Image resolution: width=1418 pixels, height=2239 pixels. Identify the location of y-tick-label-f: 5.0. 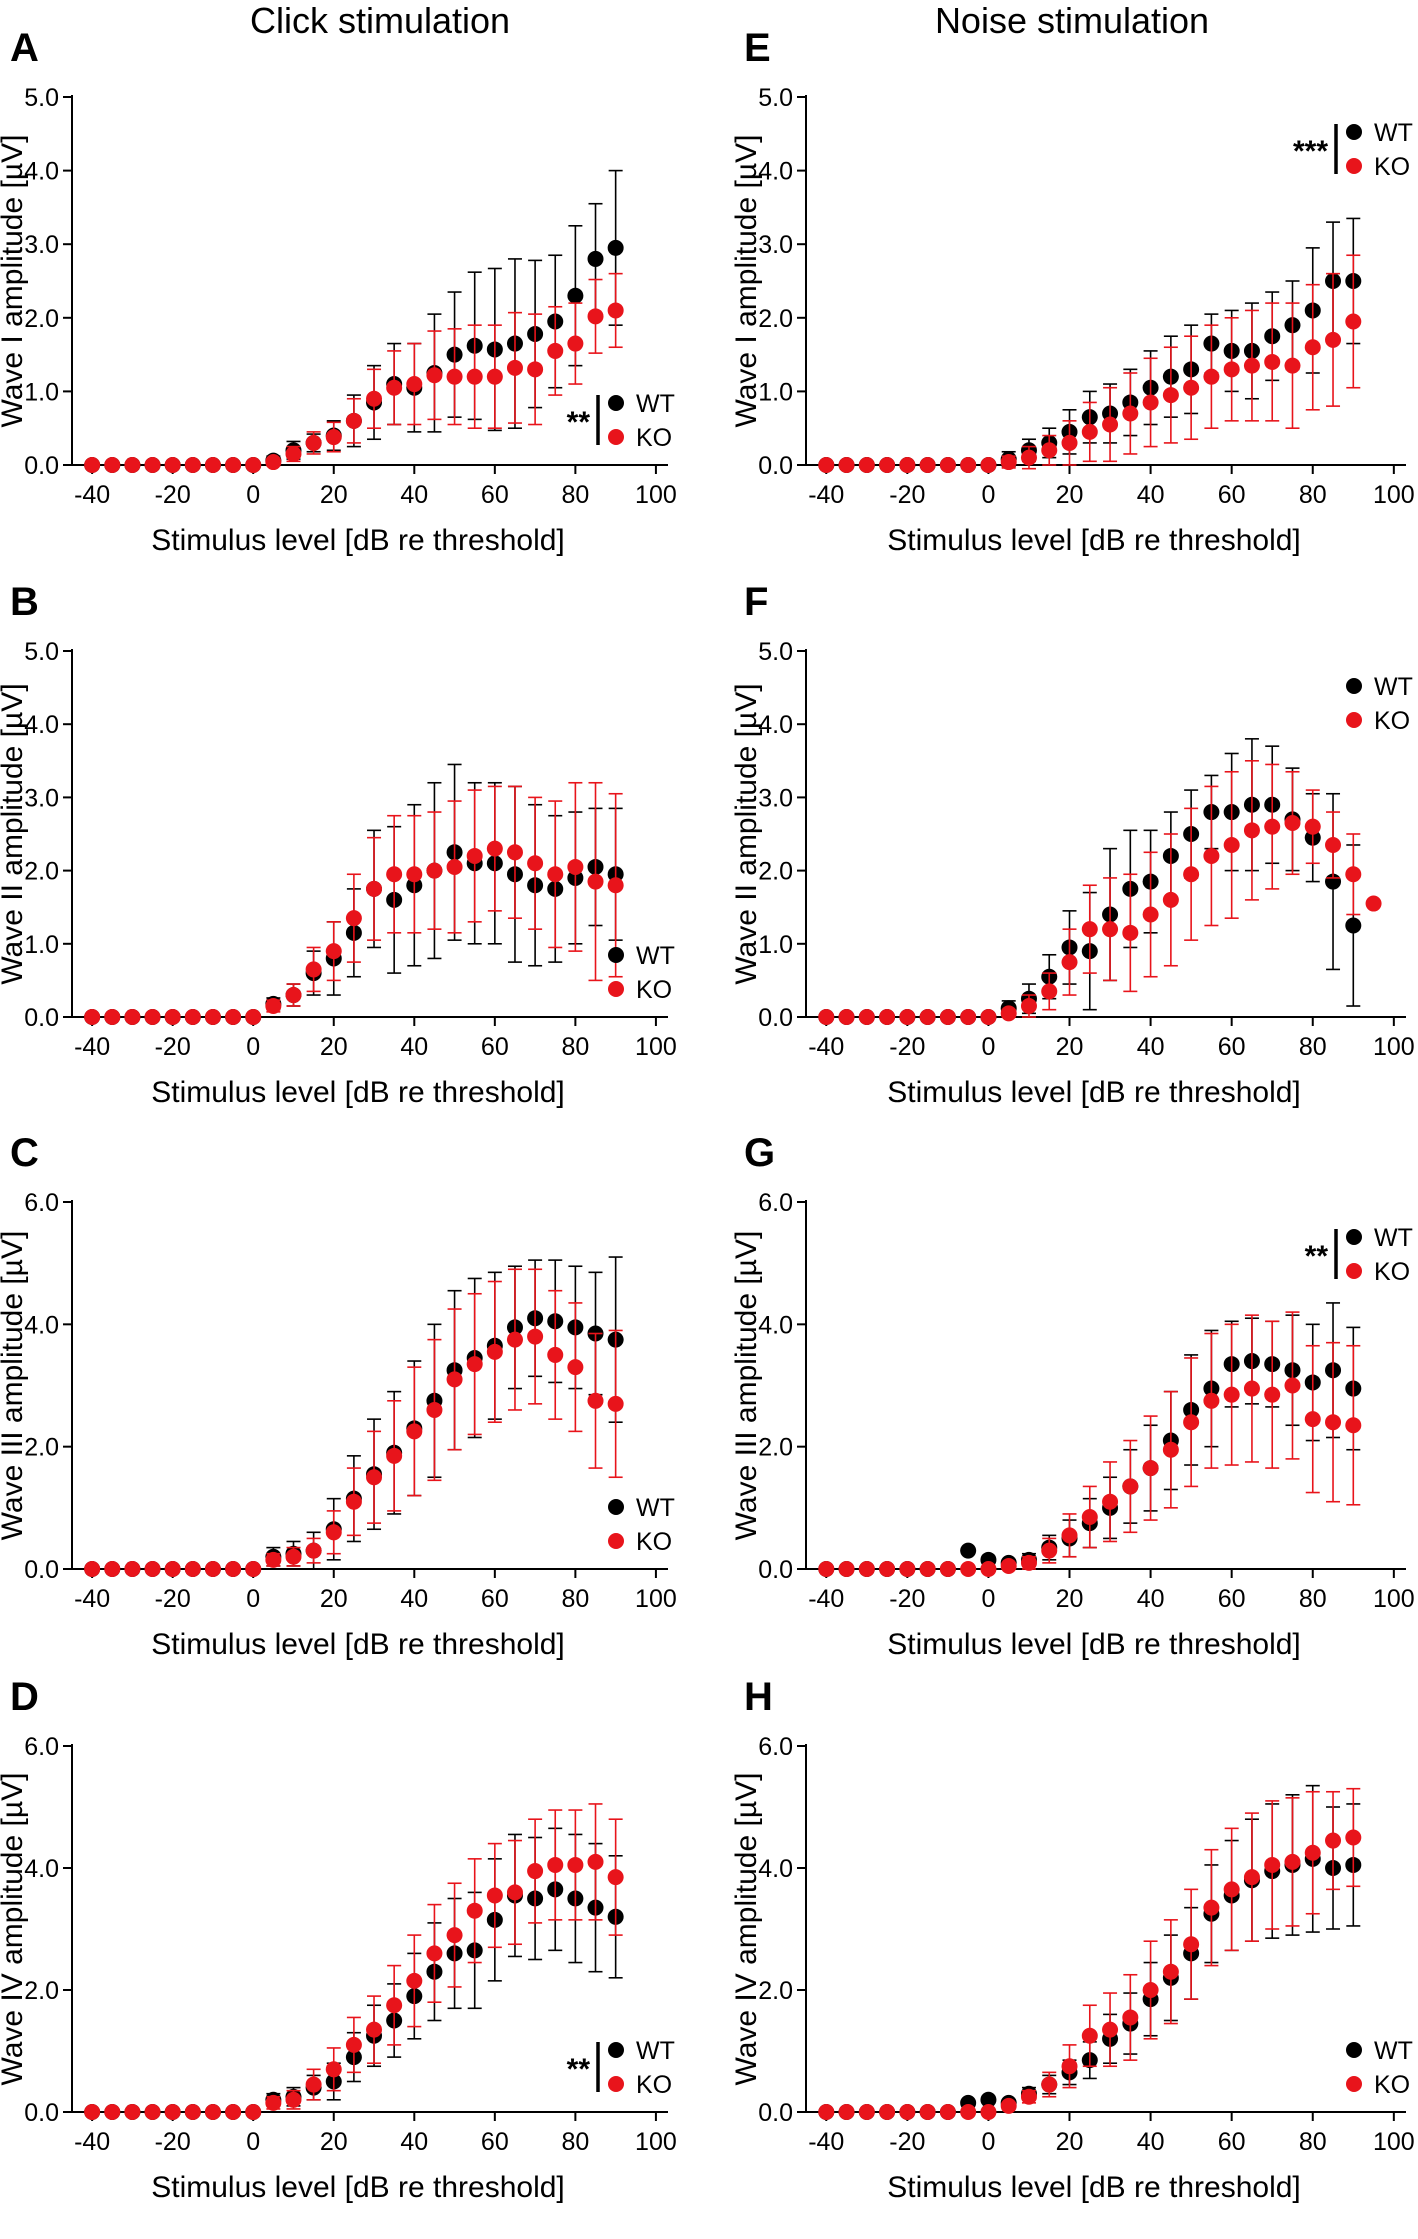
(775, 652).